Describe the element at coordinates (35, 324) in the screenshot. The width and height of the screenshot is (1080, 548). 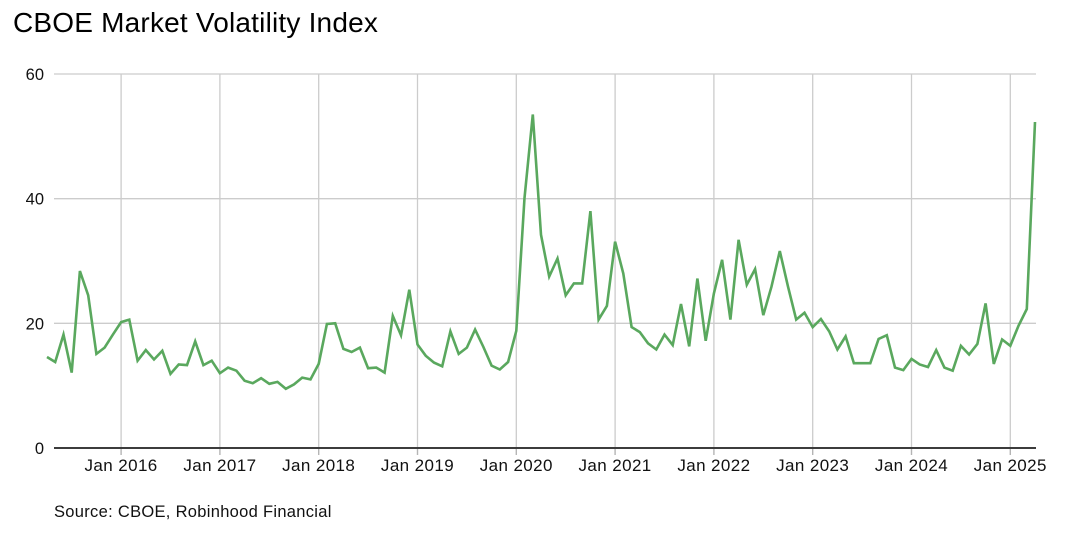
I see `y-tick-label: 20` at that location.